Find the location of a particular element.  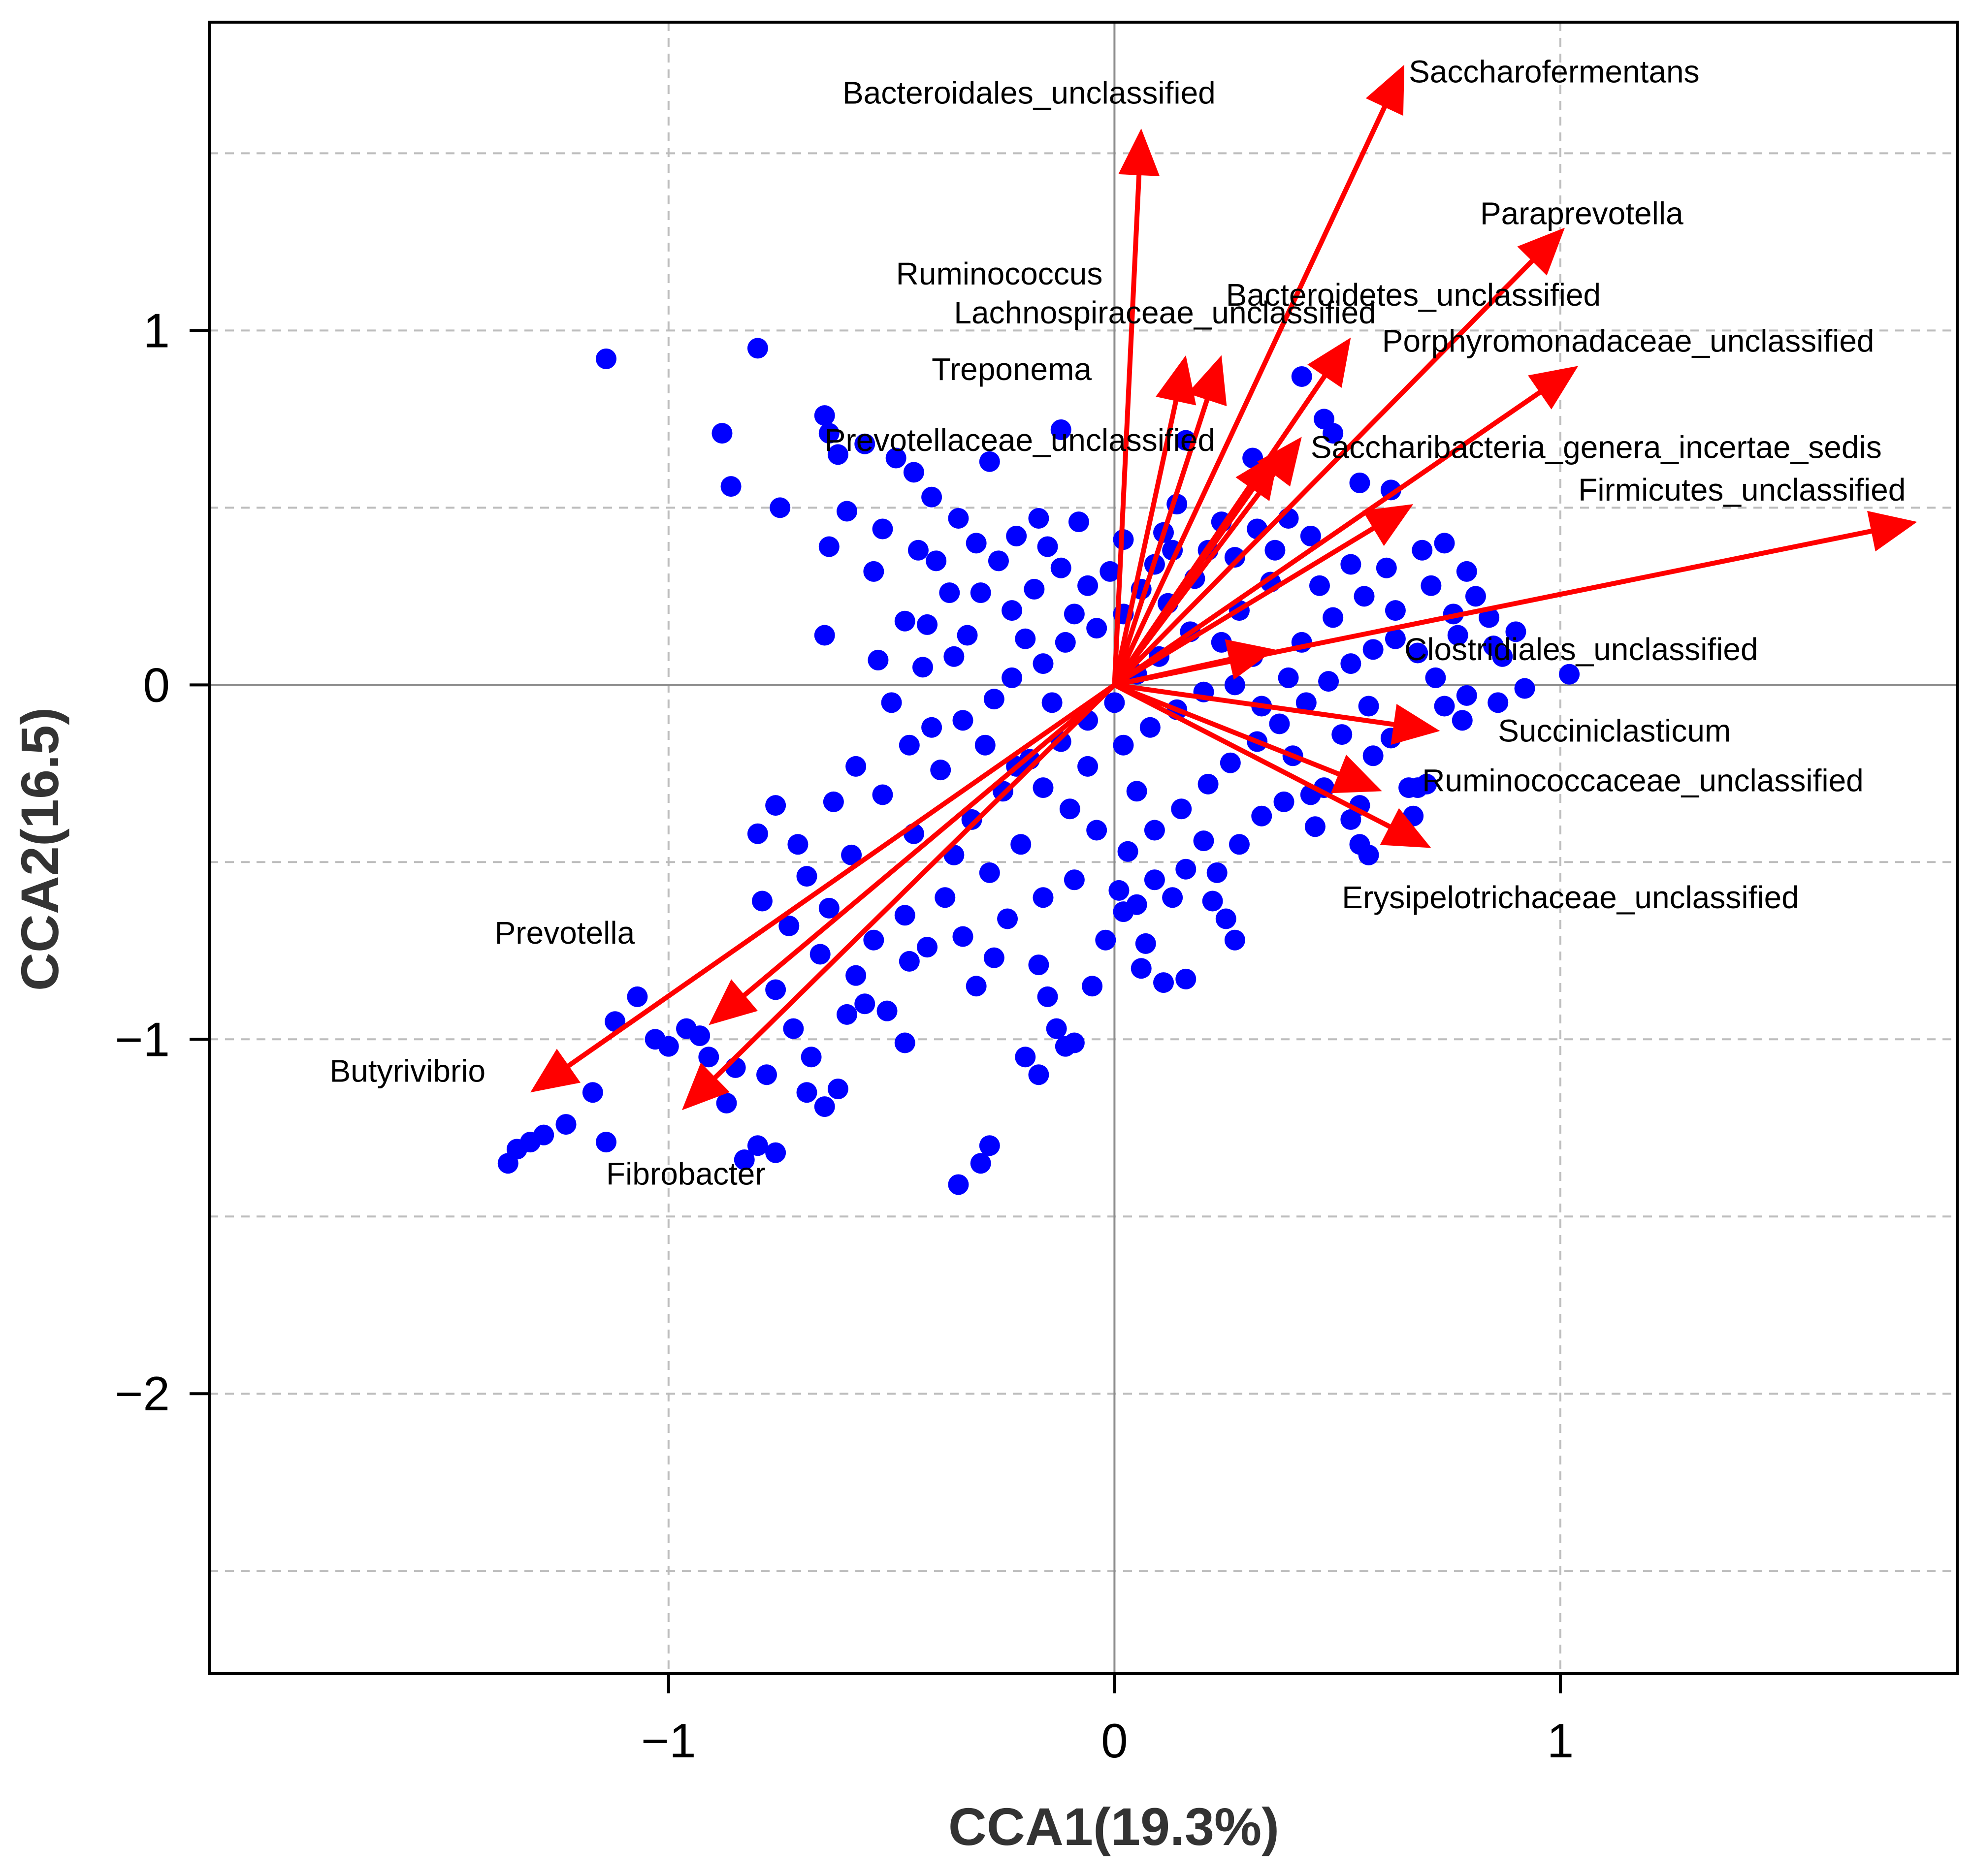

y-tick-label: 0 is located at coordinates (157, 685).